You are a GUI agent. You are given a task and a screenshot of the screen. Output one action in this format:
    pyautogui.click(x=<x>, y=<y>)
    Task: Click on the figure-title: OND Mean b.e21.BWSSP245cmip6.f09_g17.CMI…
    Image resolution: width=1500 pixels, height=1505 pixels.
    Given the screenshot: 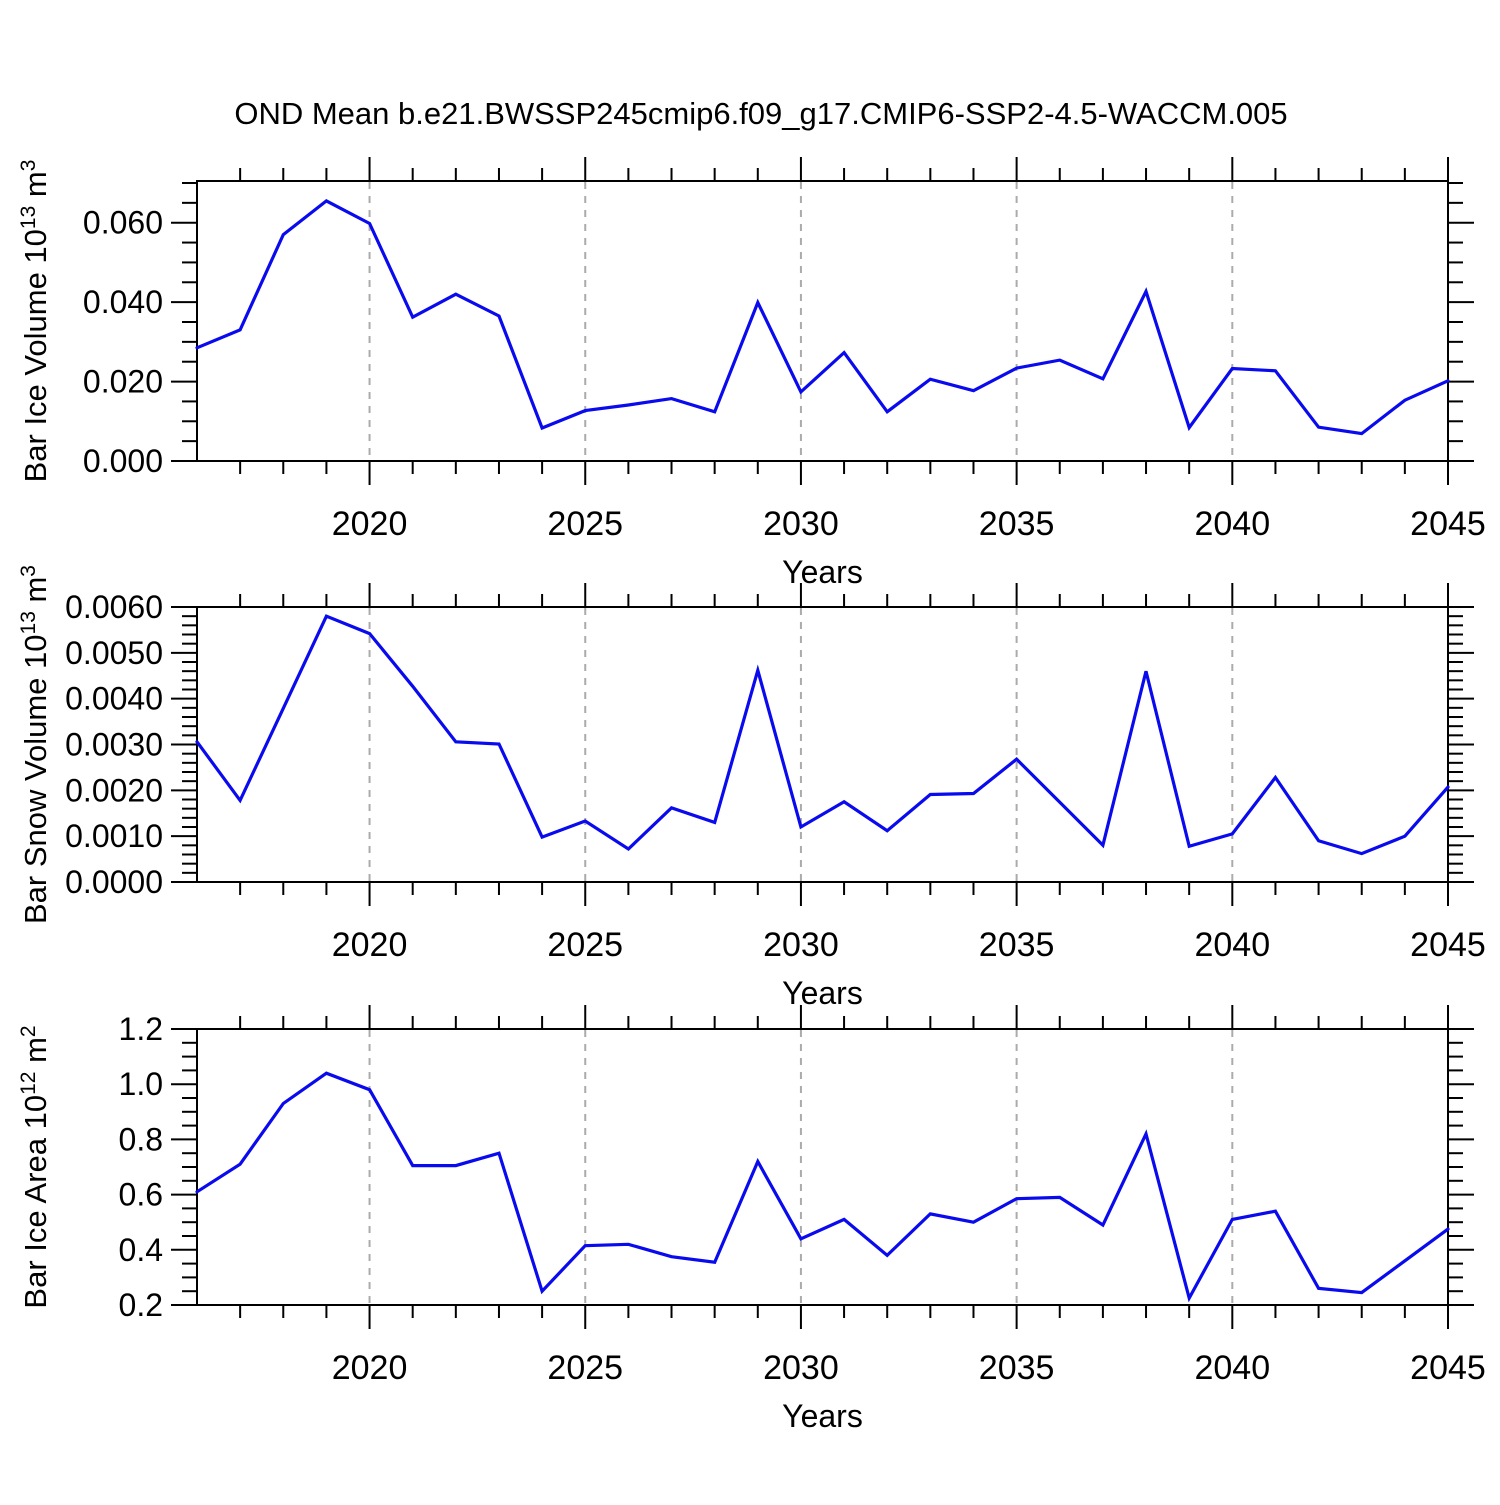 What is the action you would take?
    pyautogui.click(x=761, y=113)
    